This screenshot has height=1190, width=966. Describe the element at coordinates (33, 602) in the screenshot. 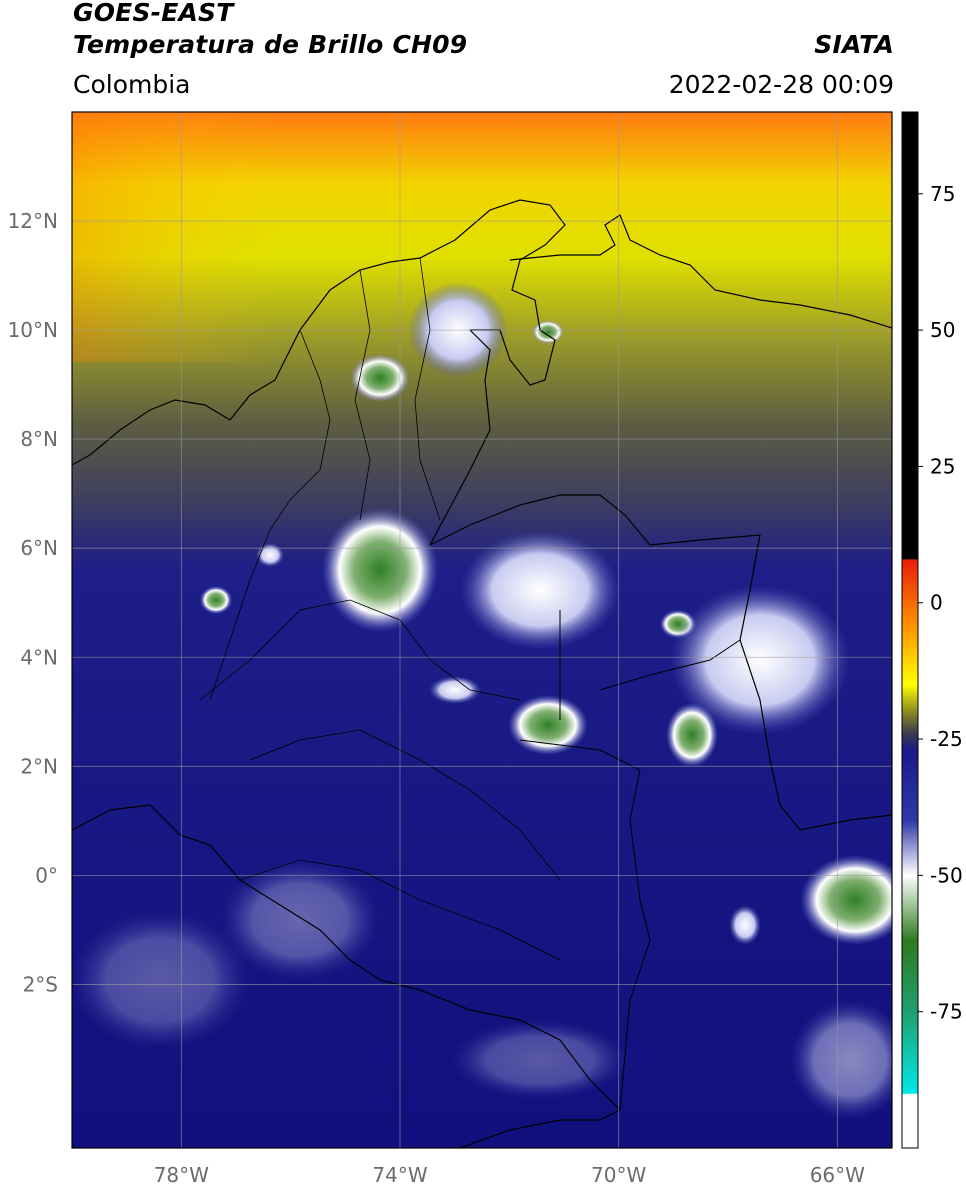

I see `latitude-ticks: 12°N 10°N 8°N 6°N 4°N 2°N 0° 2°S` at that location.